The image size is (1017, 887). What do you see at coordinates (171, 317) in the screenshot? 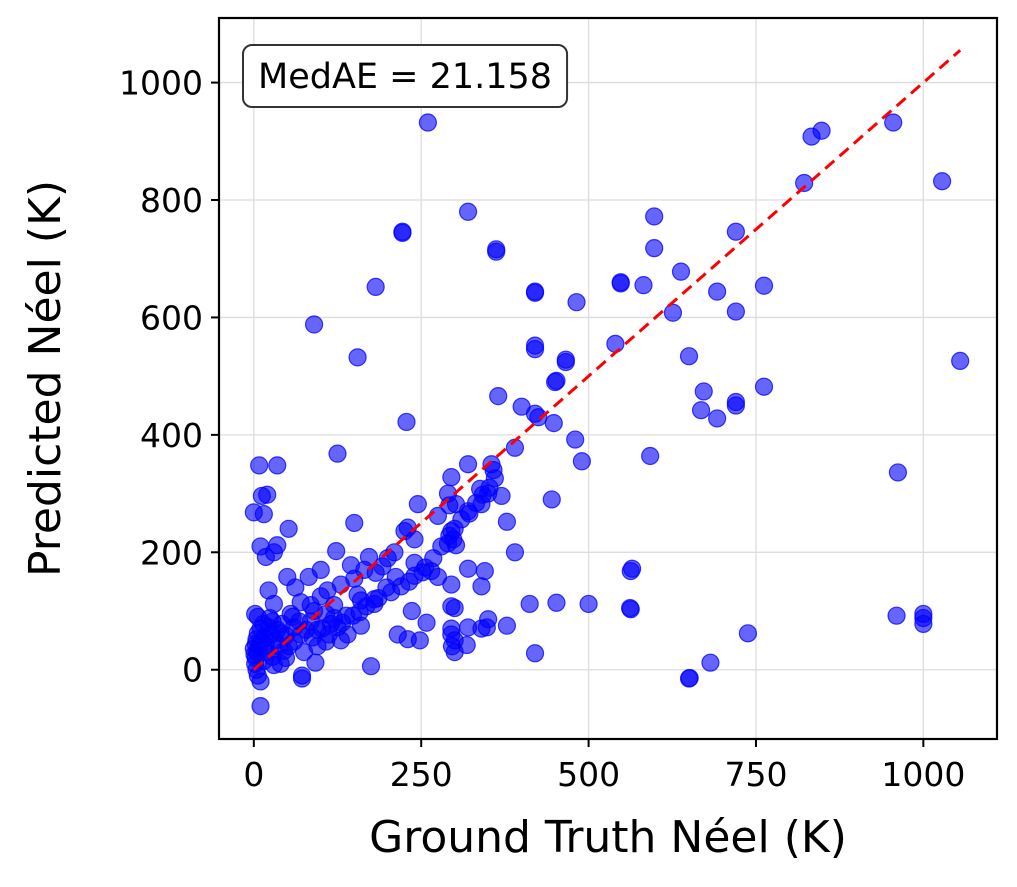
I see `y-tick-label: 600` at bounding box center [171, 317].